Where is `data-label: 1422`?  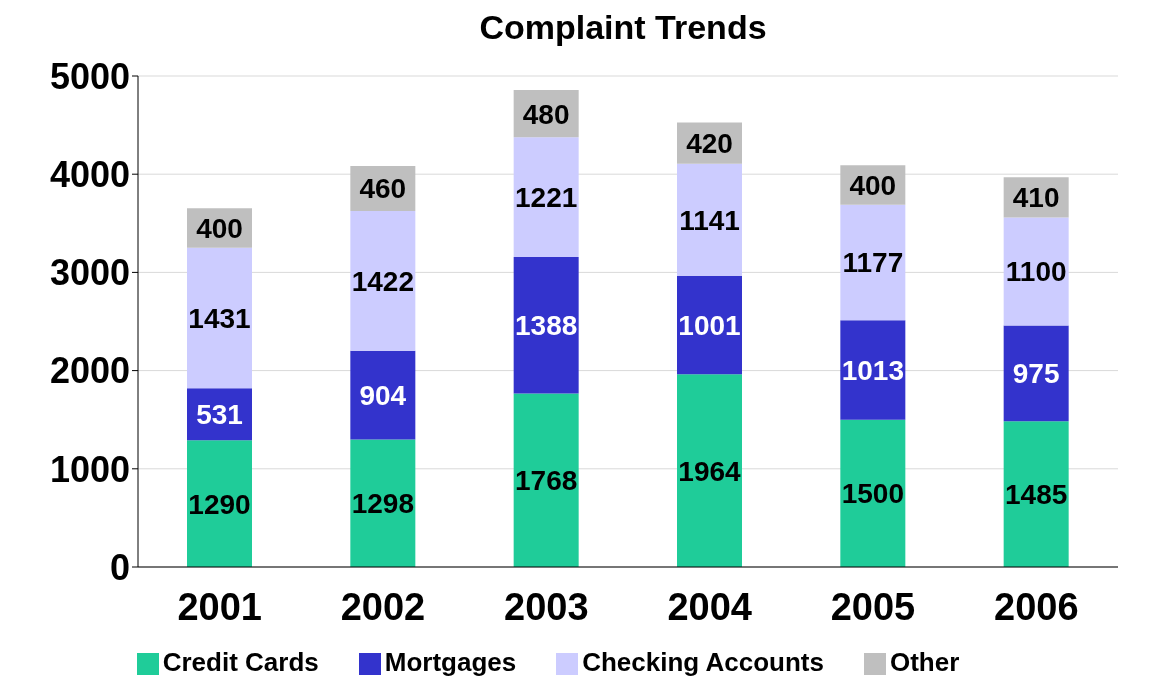 data-label: 1422 is located at coordinates (382, 281).